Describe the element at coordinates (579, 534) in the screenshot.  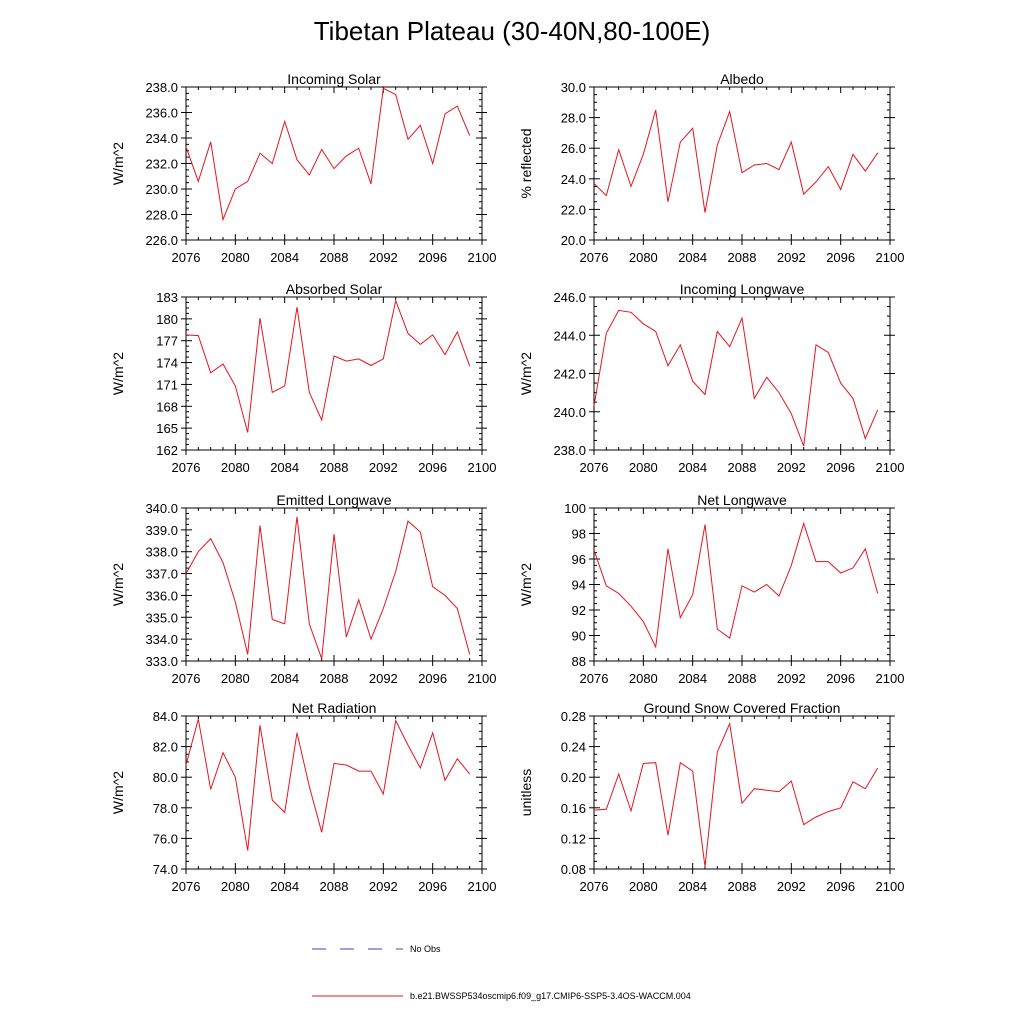
I see `y-tick-label: 98` at that location.